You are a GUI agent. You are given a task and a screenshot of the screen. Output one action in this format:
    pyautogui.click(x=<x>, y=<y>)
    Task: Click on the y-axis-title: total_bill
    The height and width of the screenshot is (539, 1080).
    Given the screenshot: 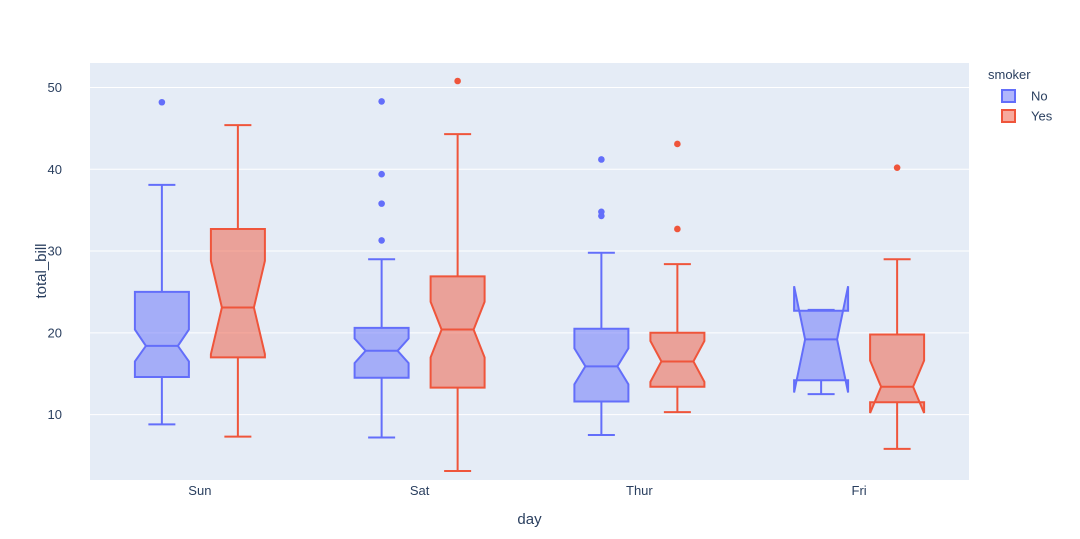 What is the action you would take?
    pyautogui.click(x=41, y=270)
    